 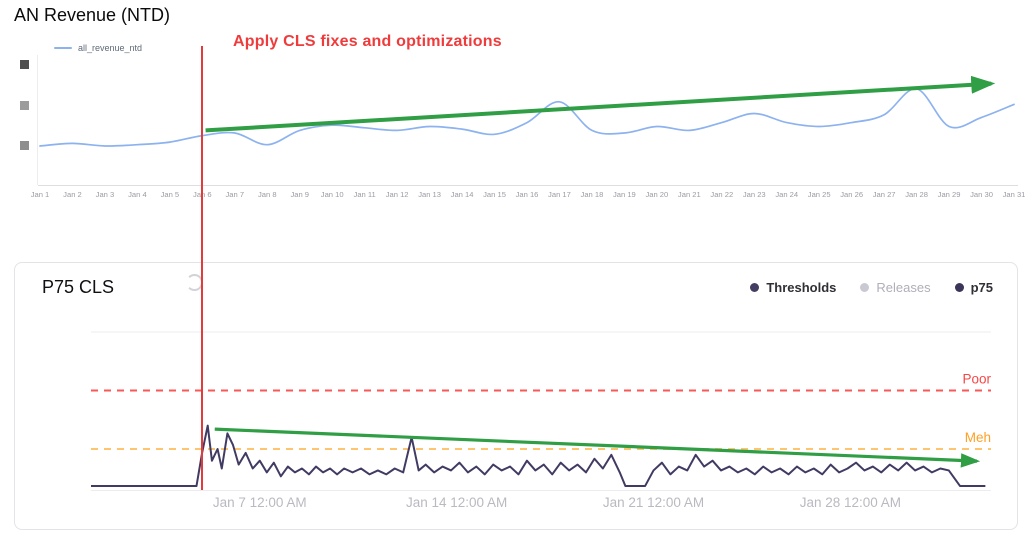 I want to click on revenue-legend-item: all_revenue_ntd, so click(x=98, y=48).